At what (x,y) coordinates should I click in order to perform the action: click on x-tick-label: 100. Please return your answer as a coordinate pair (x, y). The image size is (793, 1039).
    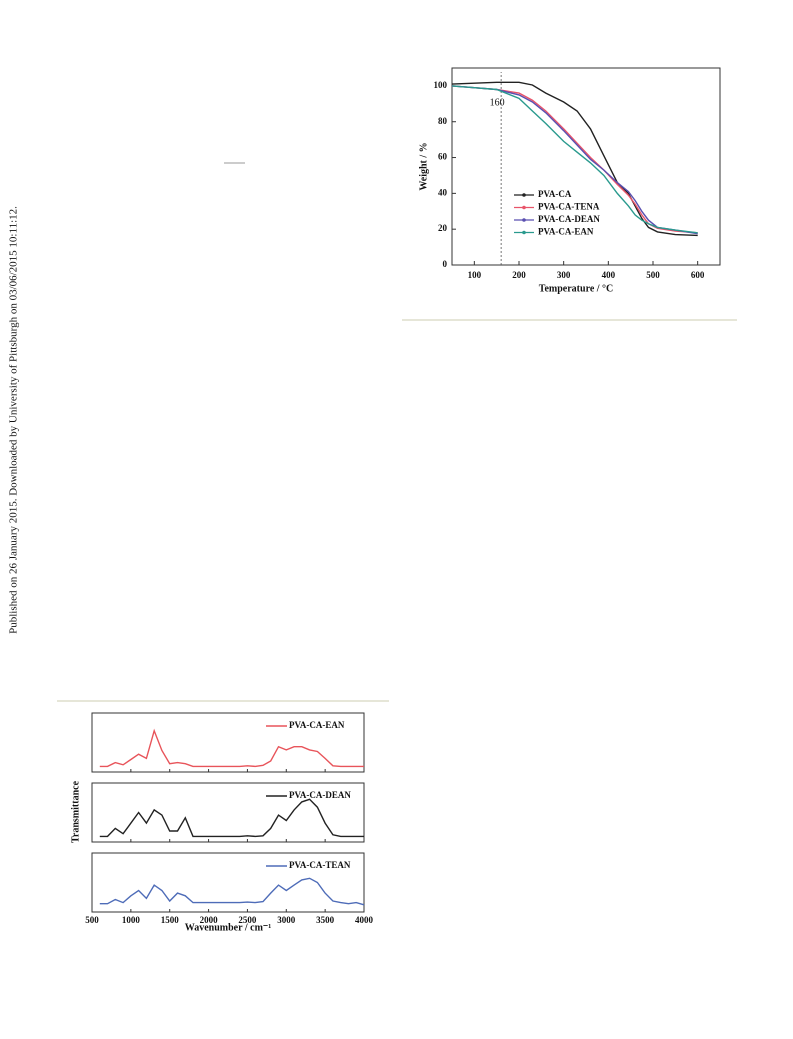
    Looking at the image, I should click on (475, 275).